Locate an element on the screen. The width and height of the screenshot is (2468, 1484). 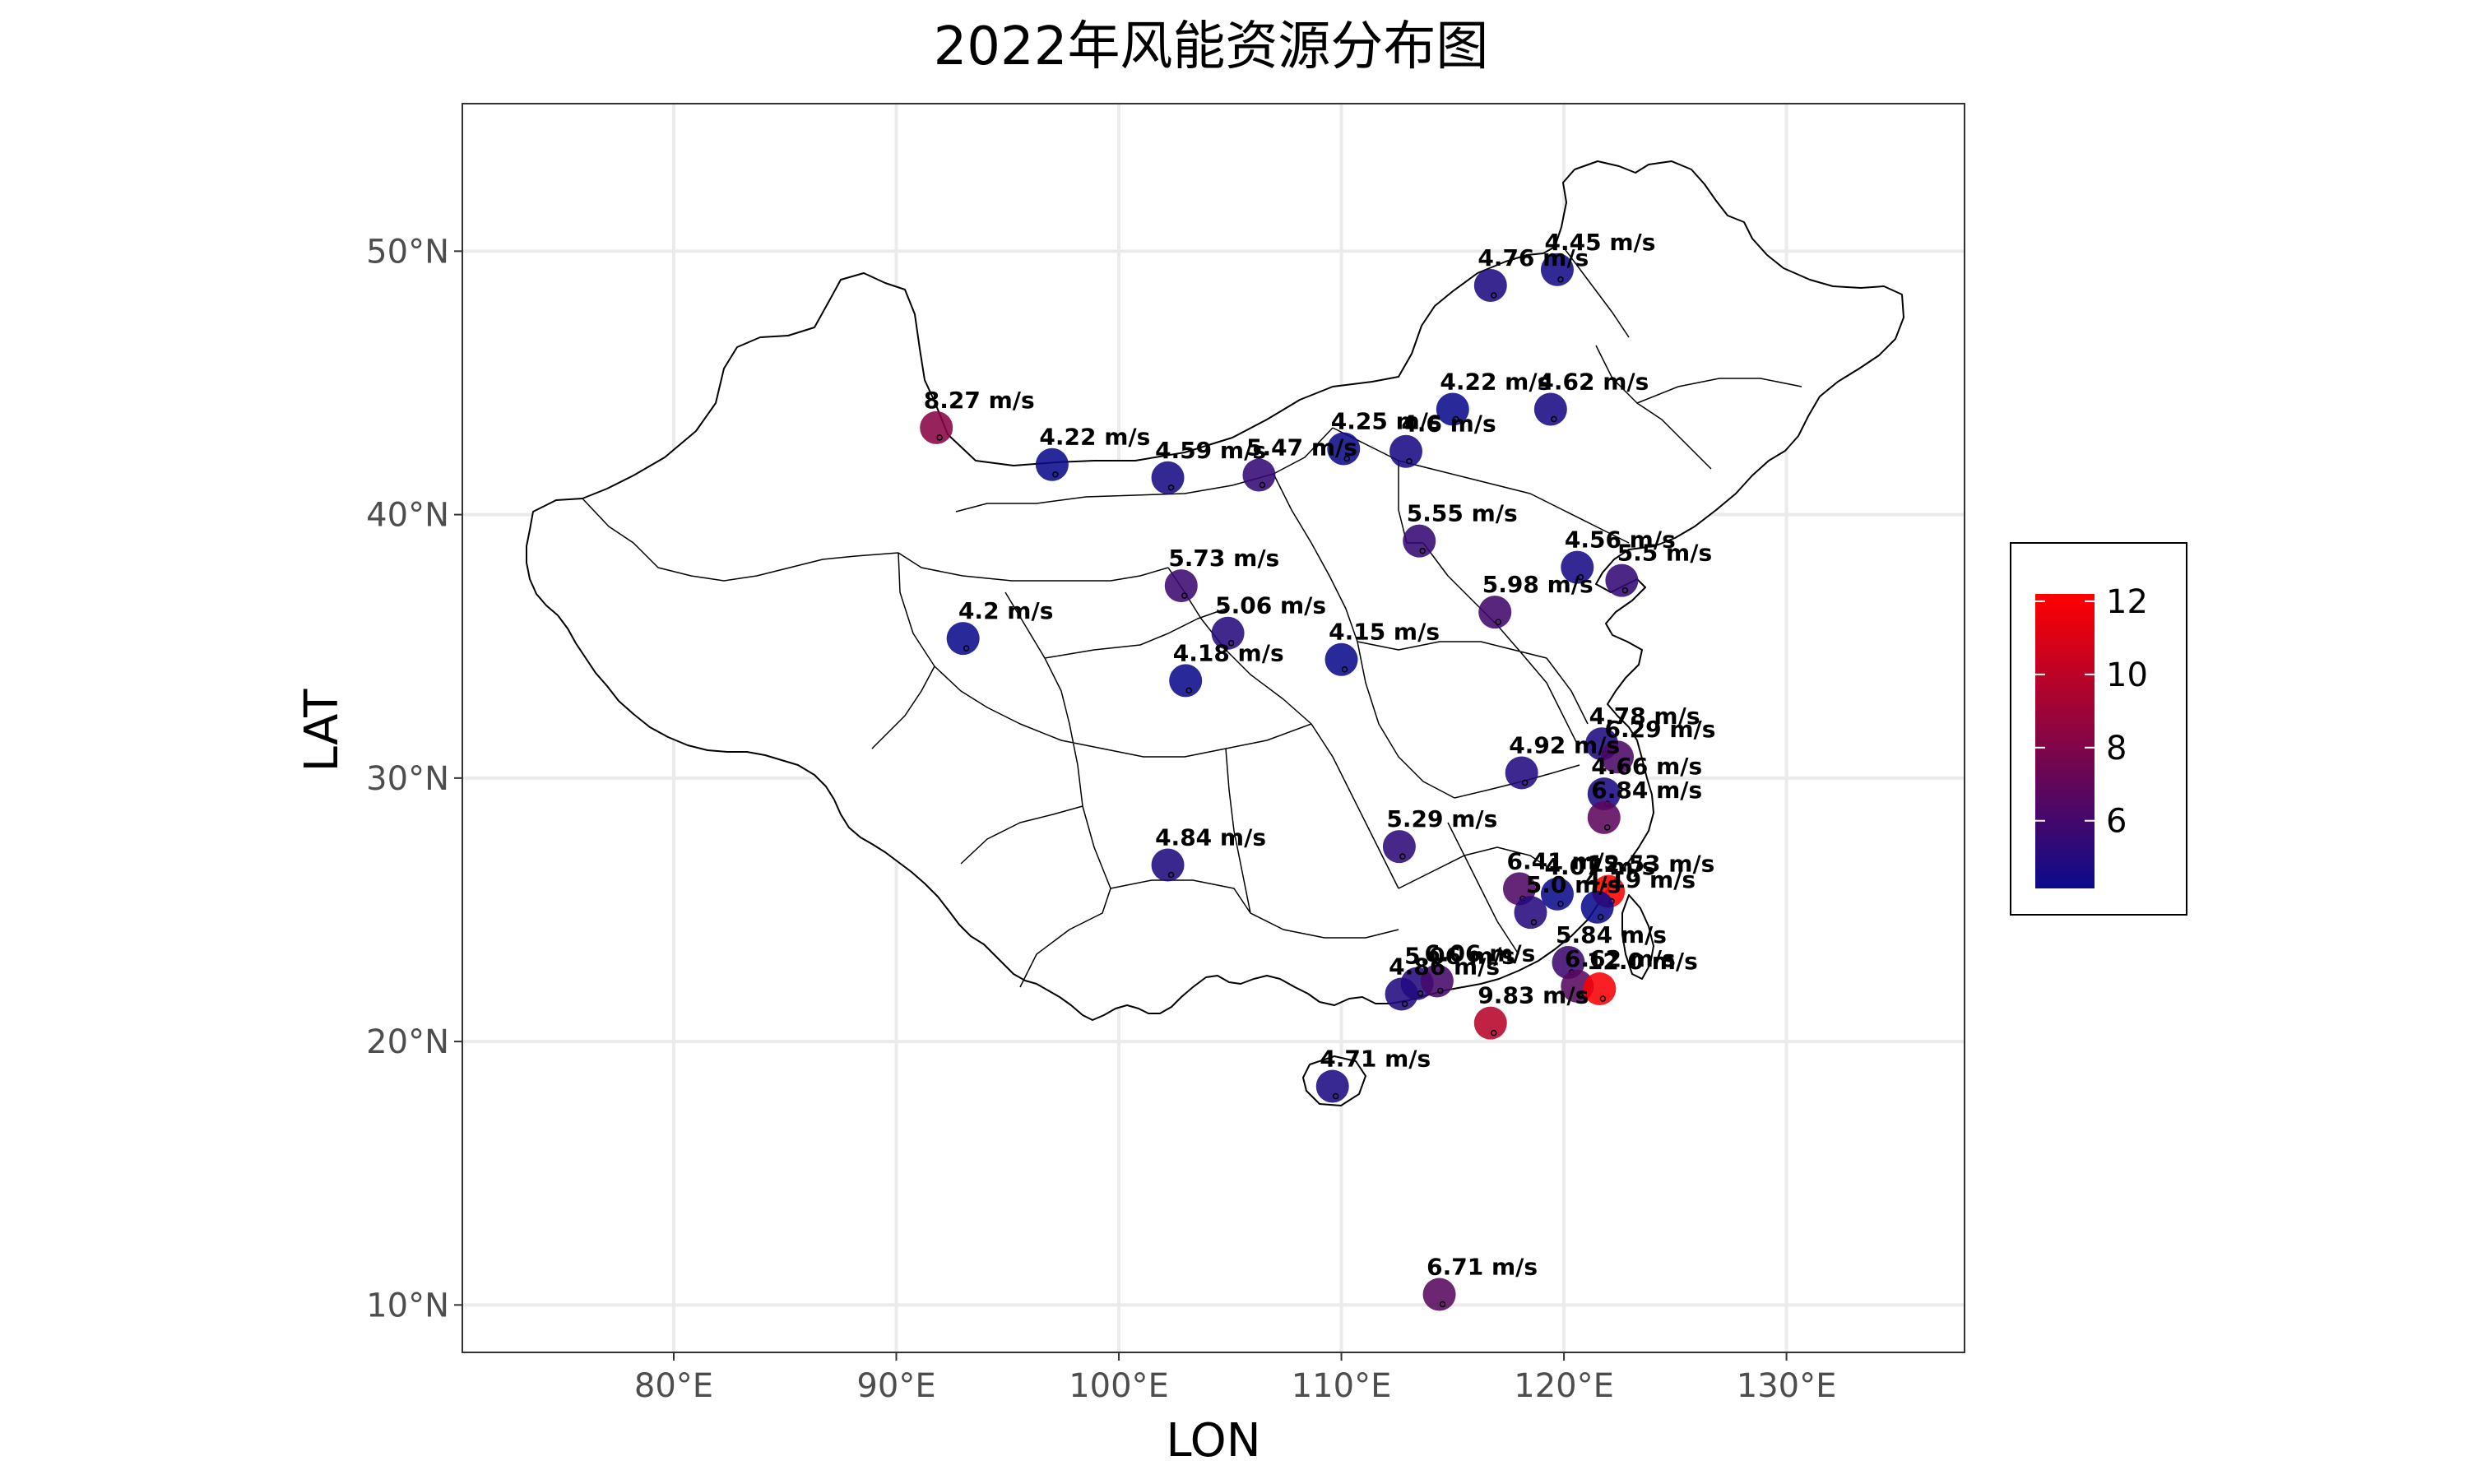
x-tick-label: 120°E is located at coordinates (1564, 1386).